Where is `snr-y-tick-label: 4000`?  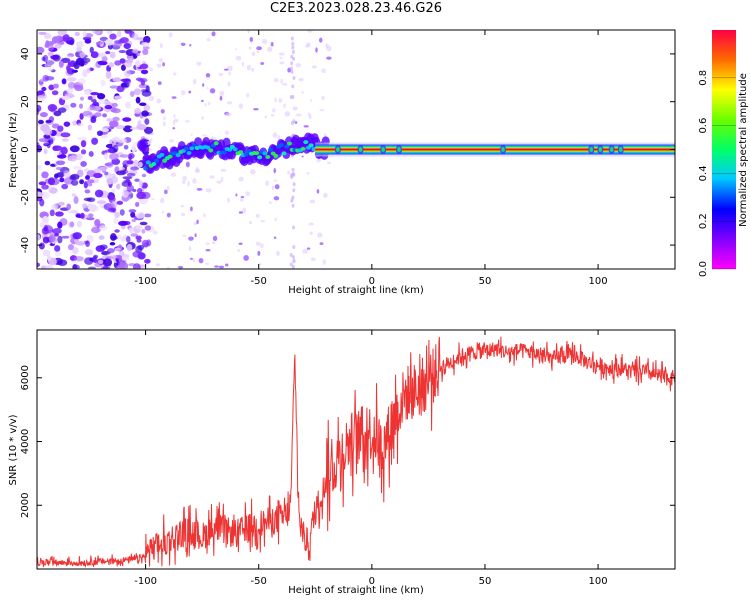 snr-y-tick-label: 4000 is located at coordinates (25, 441).